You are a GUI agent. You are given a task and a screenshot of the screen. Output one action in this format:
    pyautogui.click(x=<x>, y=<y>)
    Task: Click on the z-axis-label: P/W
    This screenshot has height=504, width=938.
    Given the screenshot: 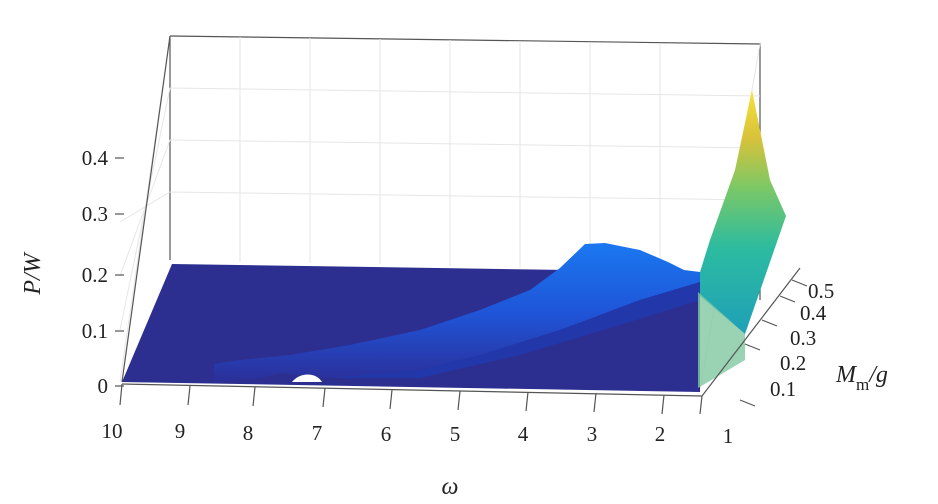 What is the action you would take?
    pyautogui.click(x=33, y=273)
    